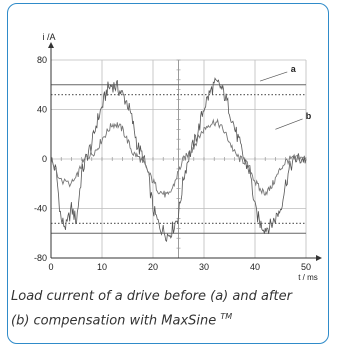 Image resolution: width=342 pixels, height=355 pixels. I want to click on annotation-label-a: a, so click(294, 69).